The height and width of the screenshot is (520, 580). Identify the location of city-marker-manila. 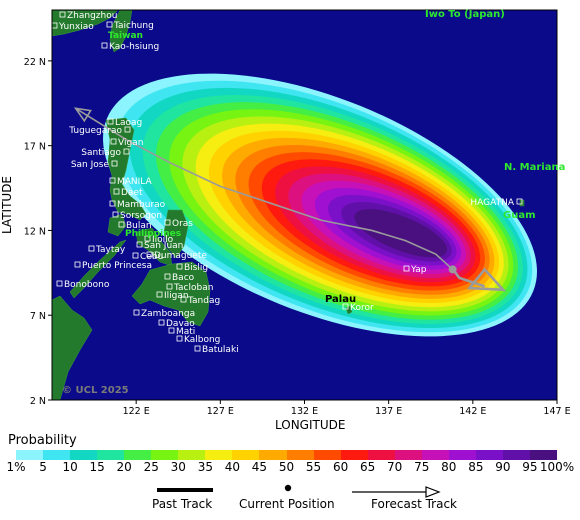
(112, 180).